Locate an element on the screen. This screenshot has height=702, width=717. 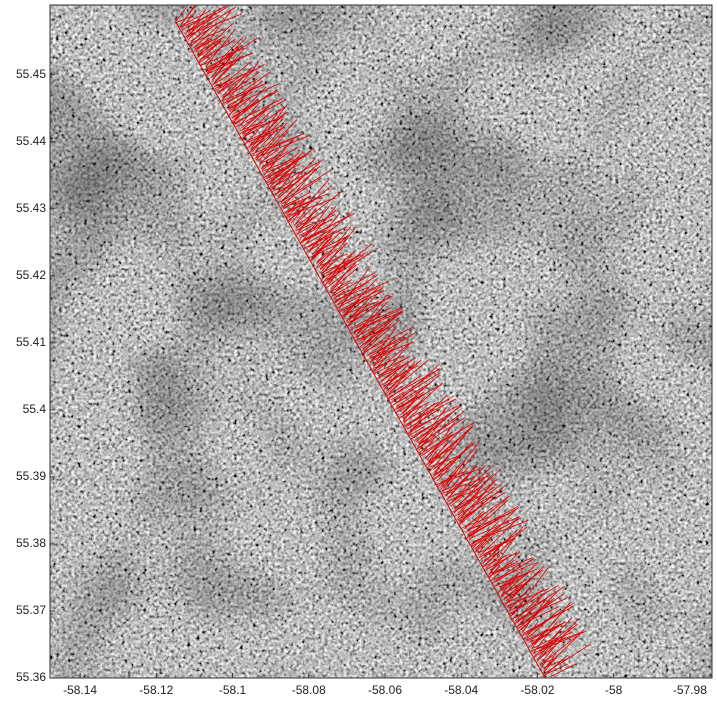
y-tick-label: 55.39 is located at coordinates (31, 476).